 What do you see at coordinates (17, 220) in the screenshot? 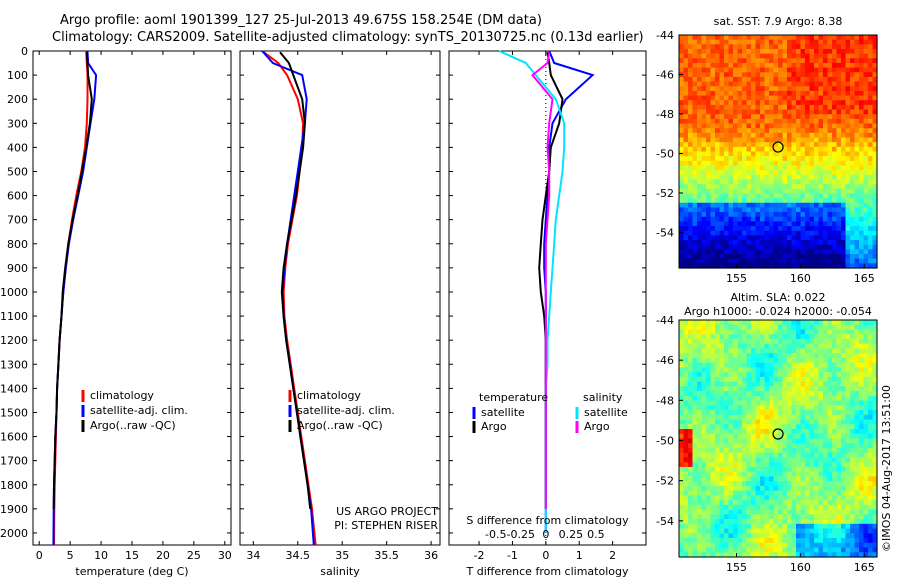
I see `y-tick-label: 700` at bounding box center [17, 220].